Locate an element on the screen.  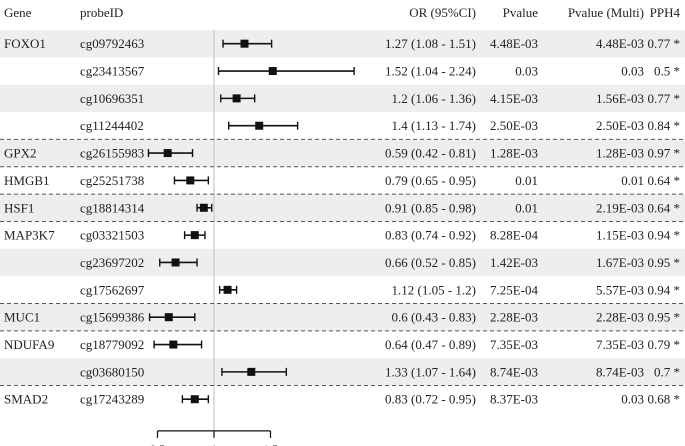
probe-label: cg18779092 is located at coordinates (112, 344).